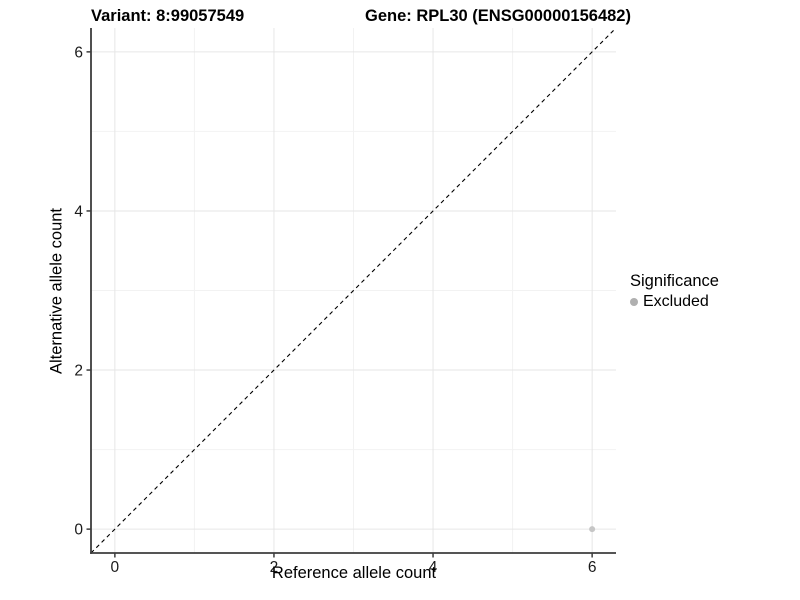 The width and height of the screenshot is (800, 600). I want to click on y-tick-label: 6, so click(78, 52).